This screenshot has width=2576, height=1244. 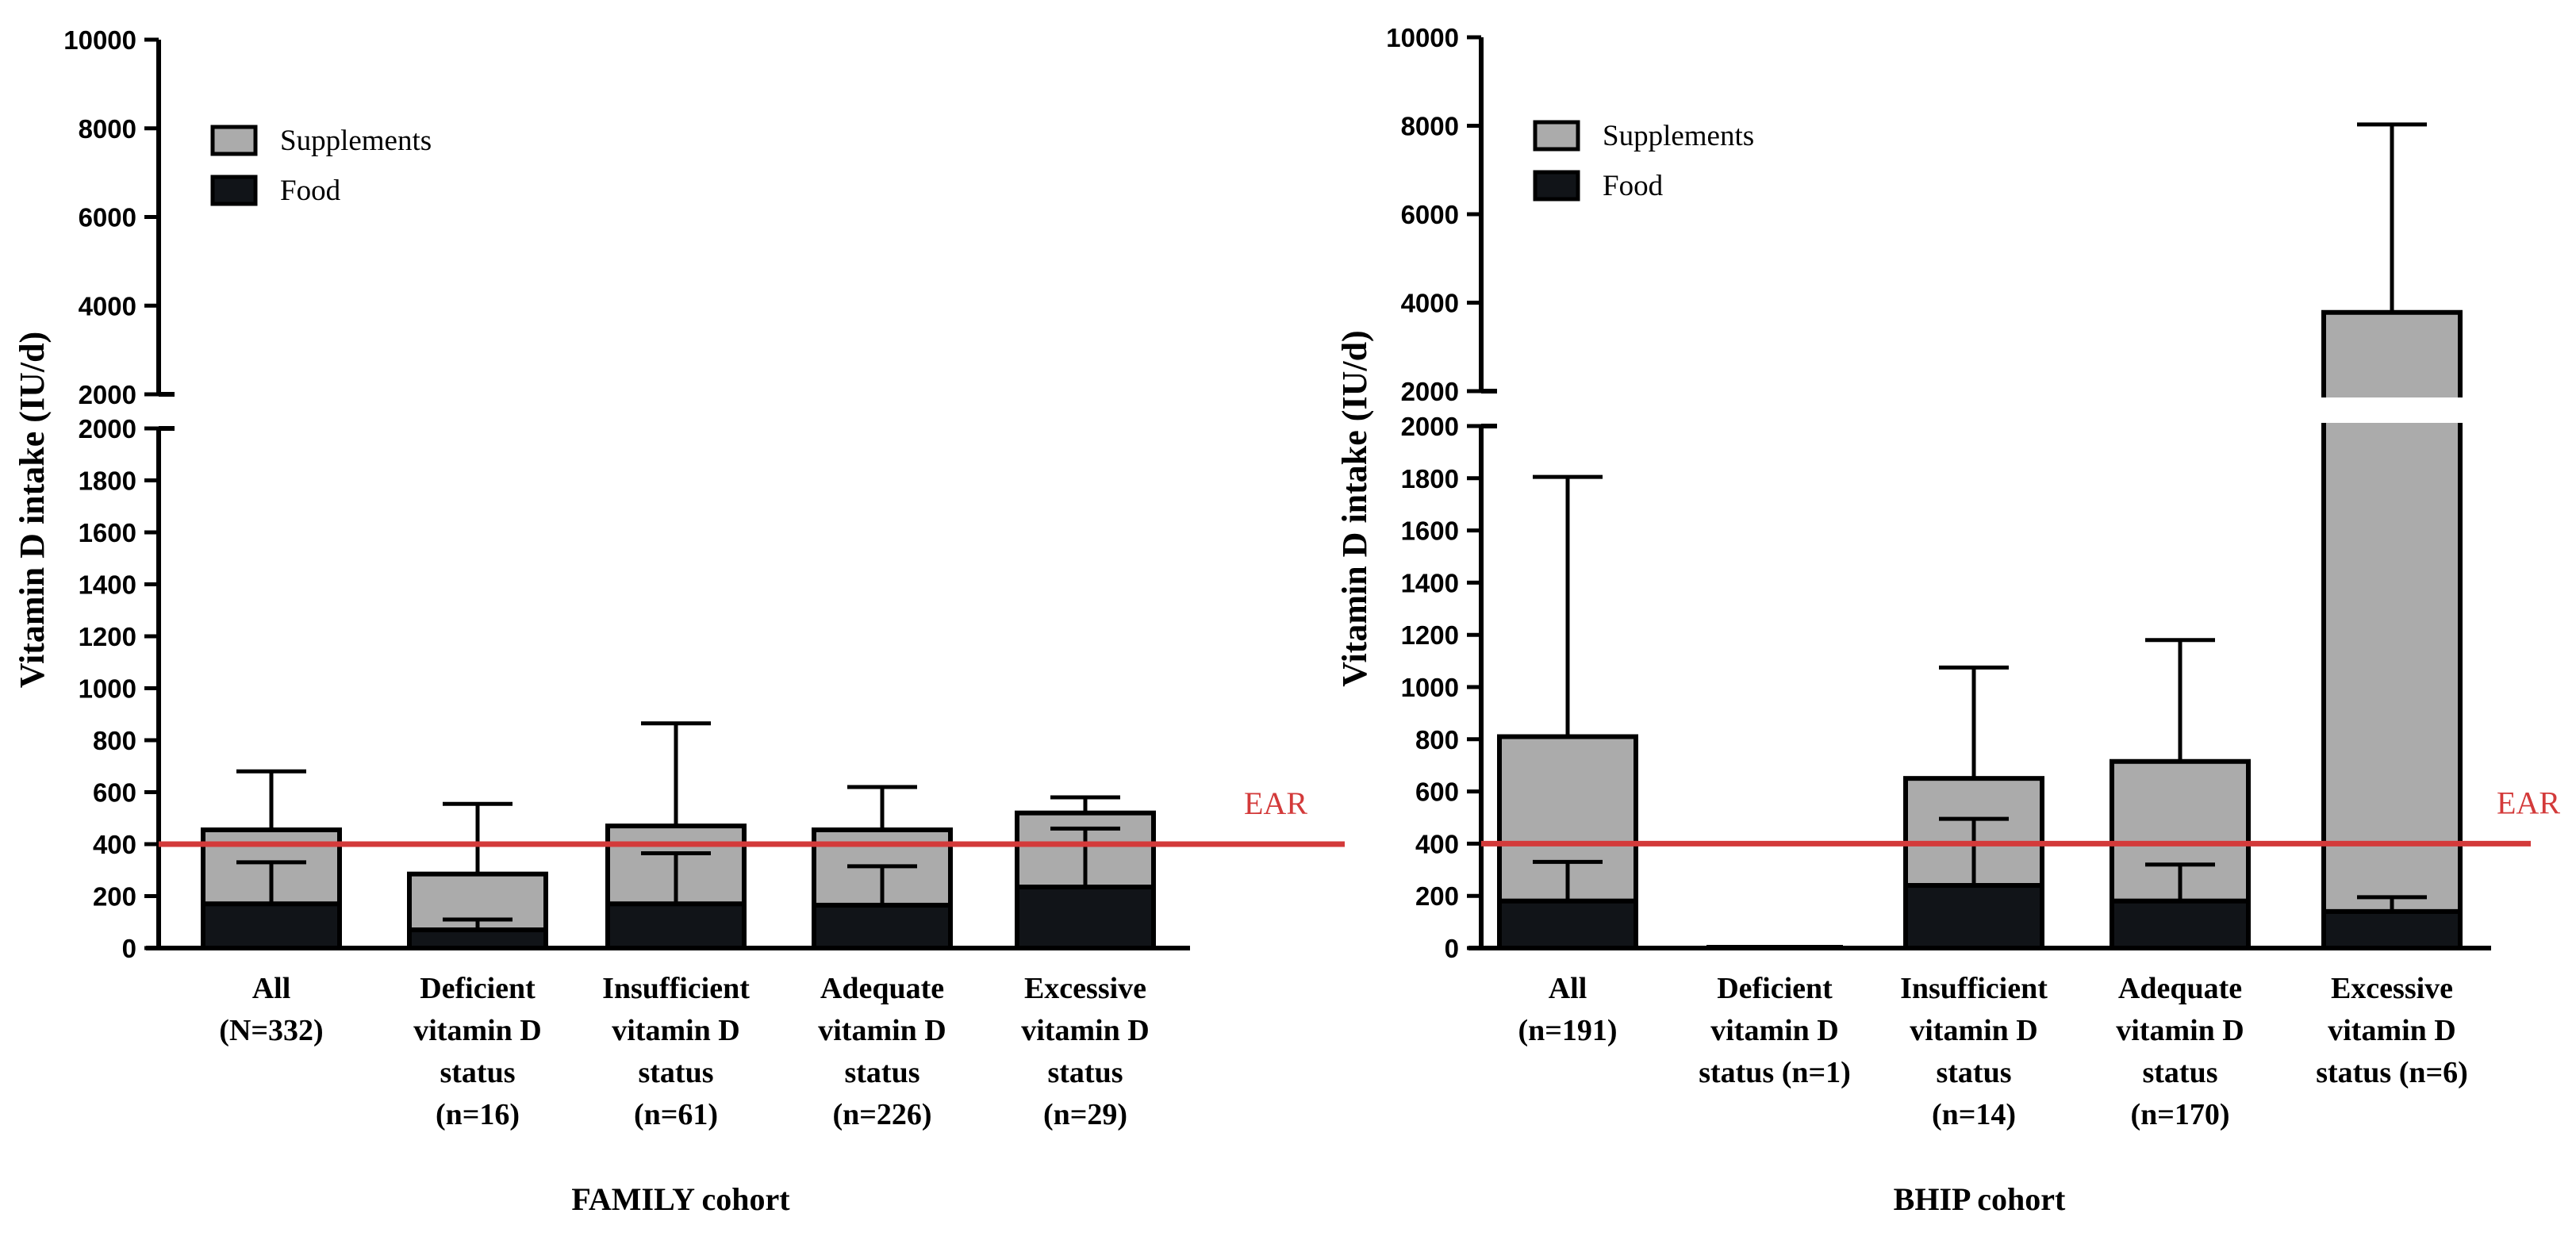 What do you see at coordinates (881, 1115) in the screenshot?
I see `x-tick-label: (n=226)` at bounding box center [881, 1115].